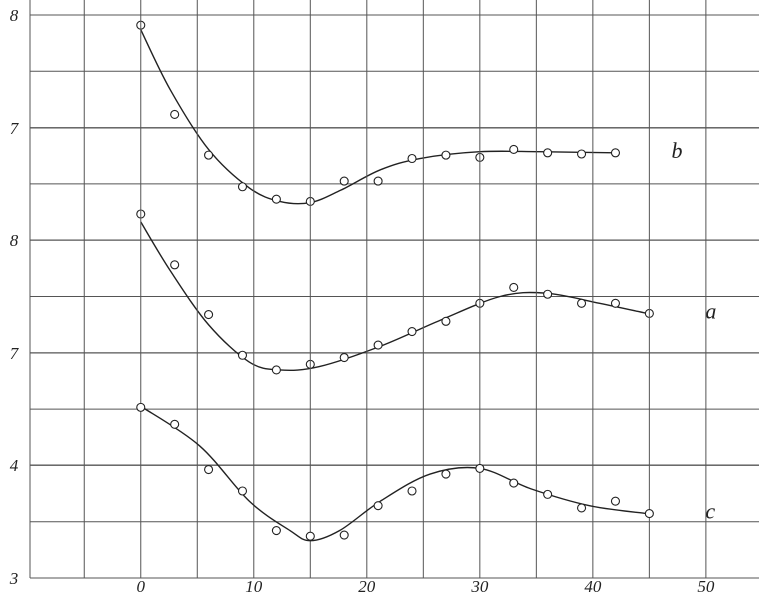  Describe the element at coordinates (710, 310) in the screenshot. I see `series-label: a` at that location.